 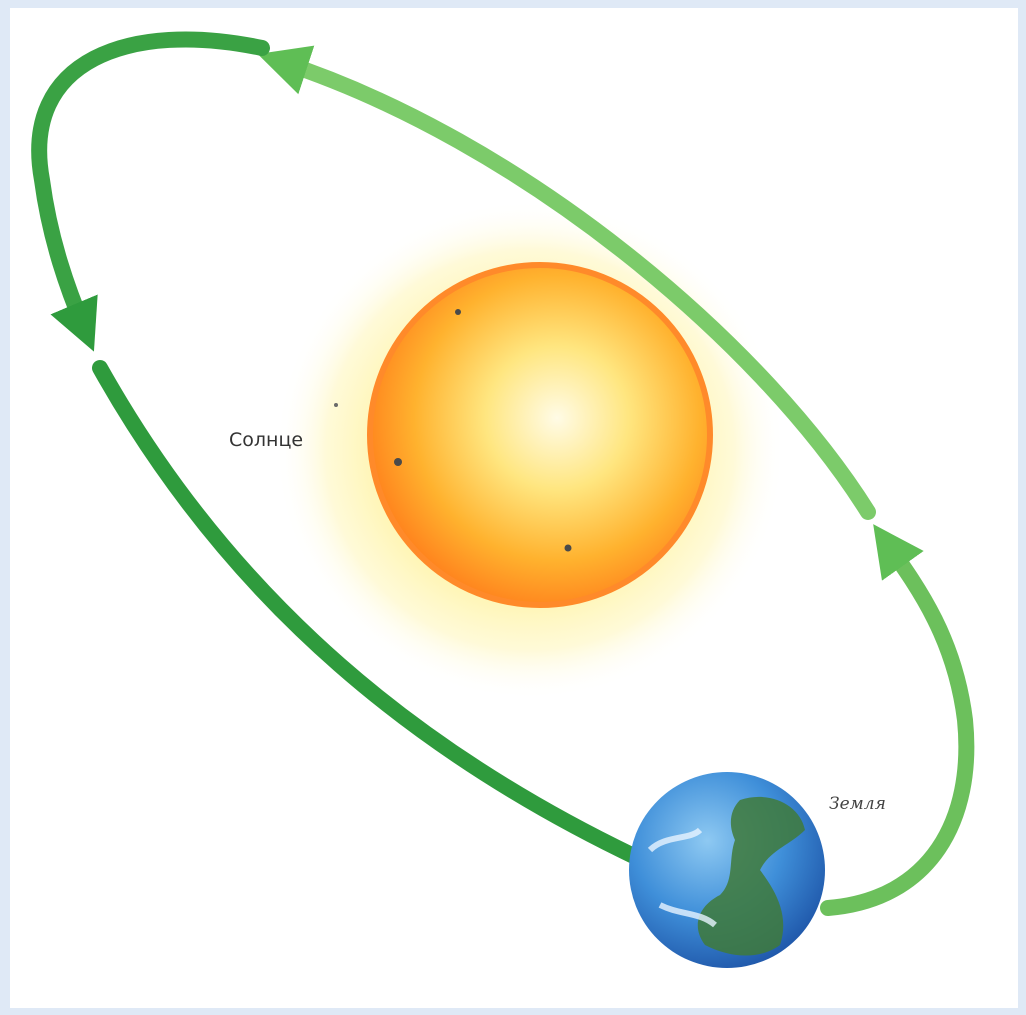 I want to click on orbit-arrow-right, so click(x=897, y=720).